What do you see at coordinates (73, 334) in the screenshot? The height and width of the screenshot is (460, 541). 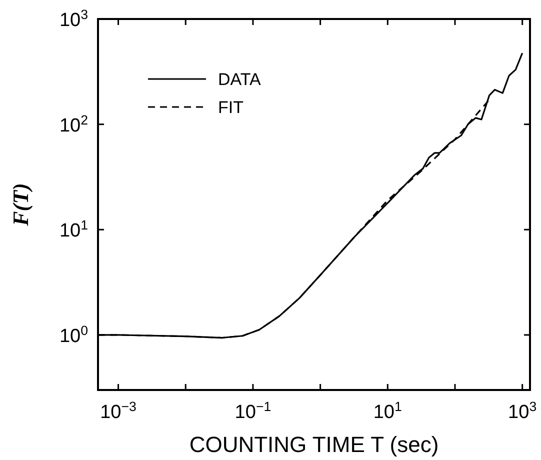 I see `y-tick-label: 10$^{0}$` at bounding box center [73, 334].